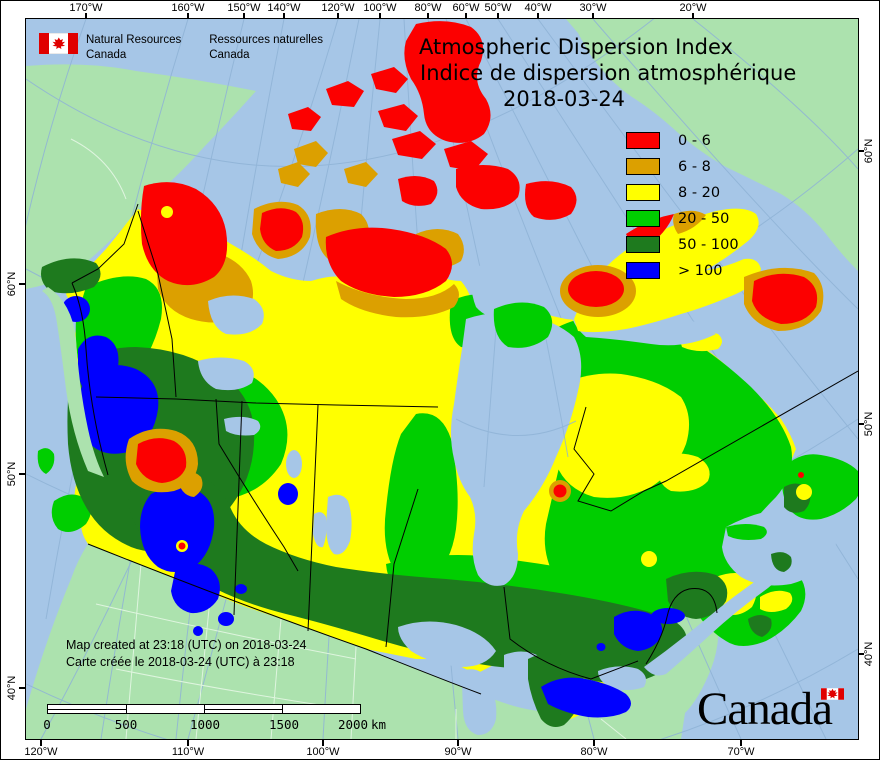 This screenshot has width=880, height=760. I want to click on map-title-fr: Indice de dispersion atmosphérique, so click(608, 73).